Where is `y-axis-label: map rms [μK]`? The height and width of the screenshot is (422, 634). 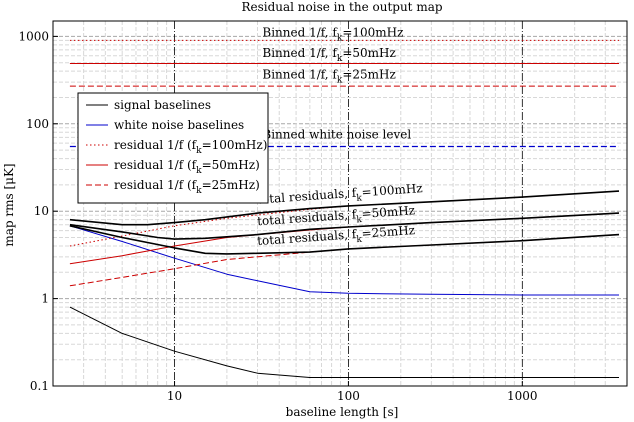 y-axis-label: map rms [μK] is located at coordinates (9, 204).